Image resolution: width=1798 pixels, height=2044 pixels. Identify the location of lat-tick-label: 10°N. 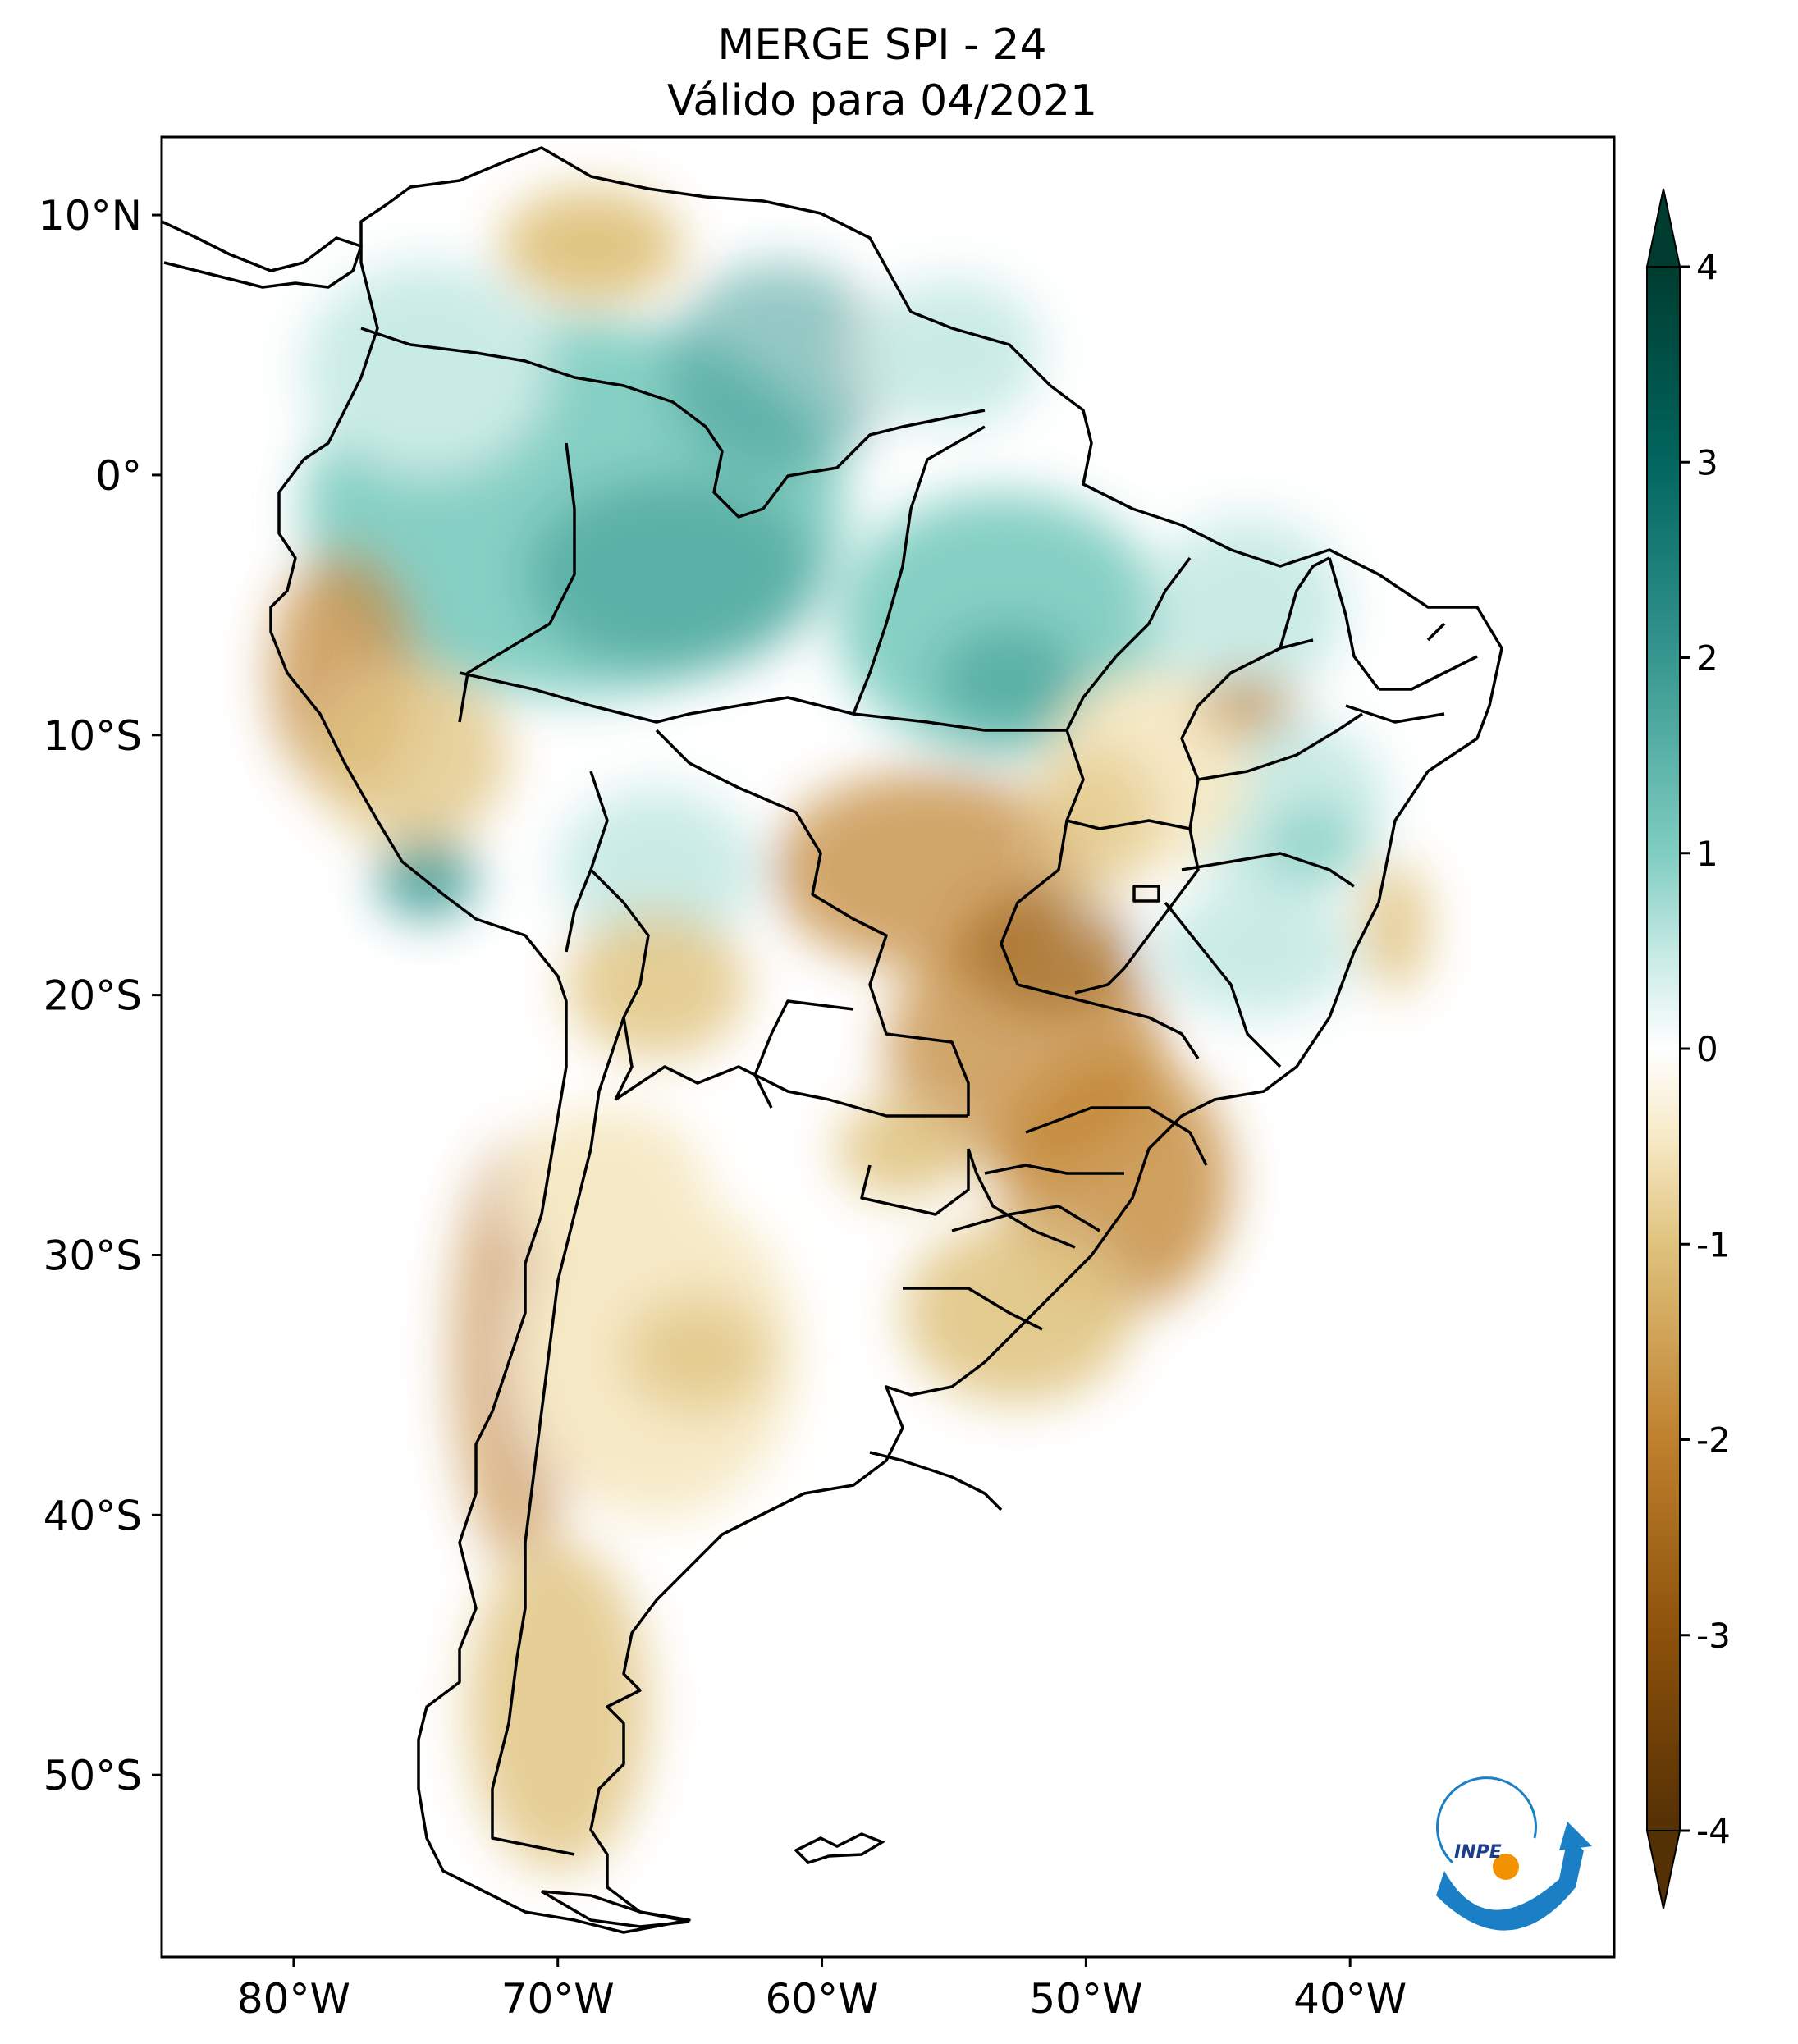
(90, 216).